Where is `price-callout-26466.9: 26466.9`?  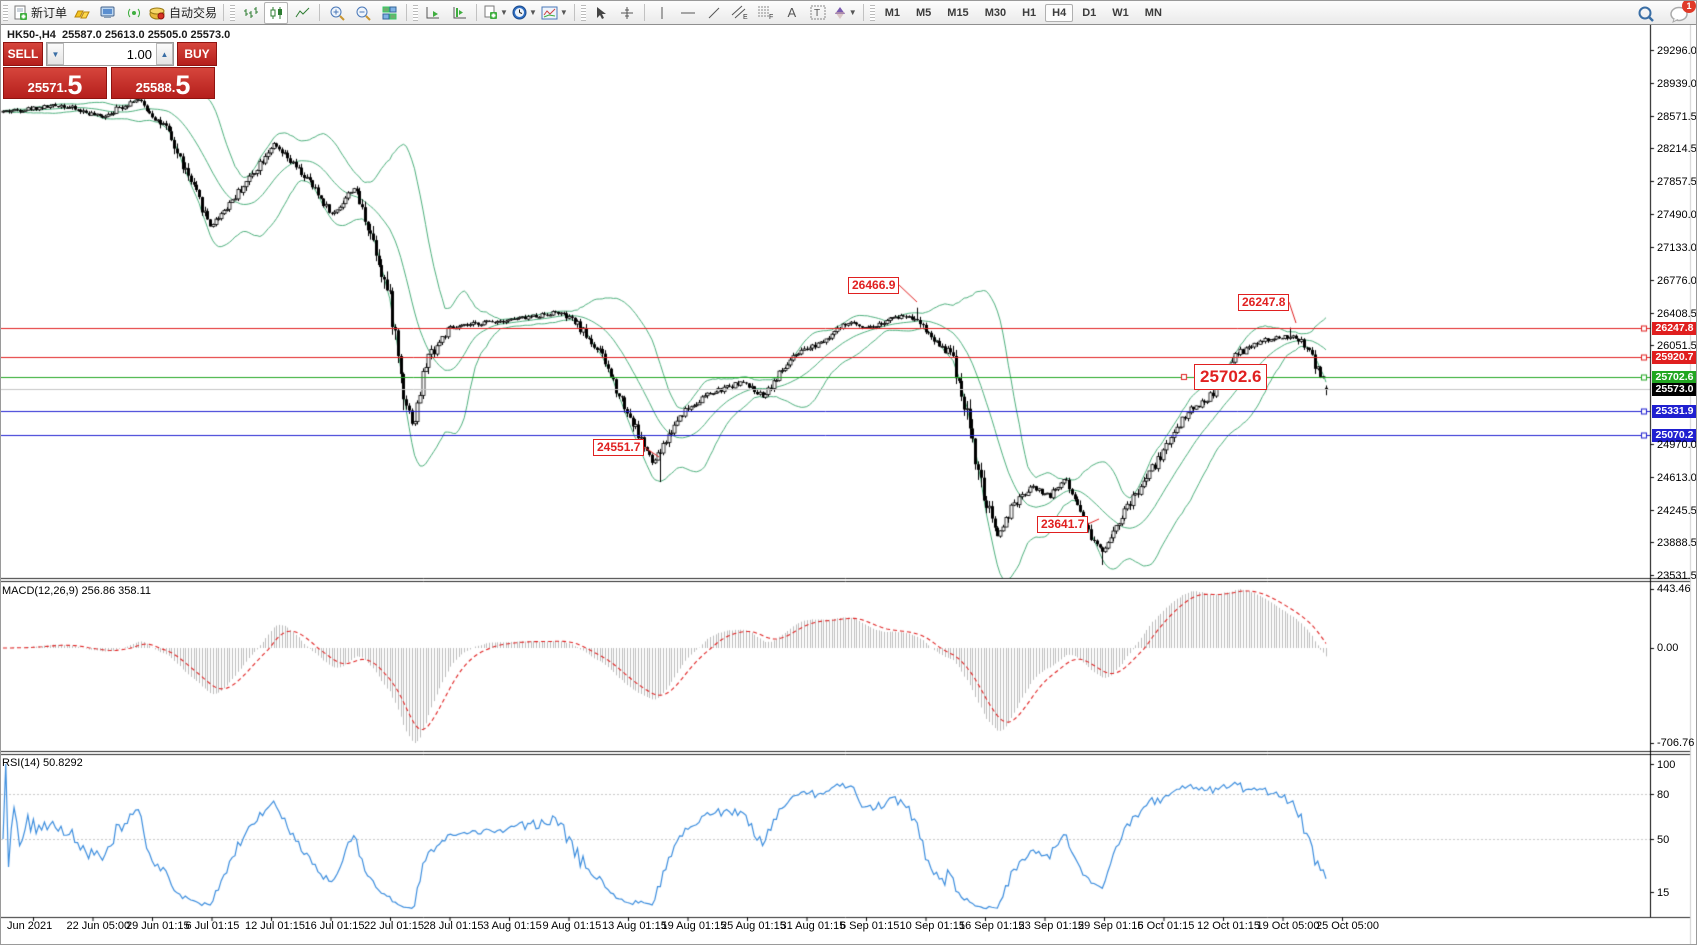 price-callout-26466.9: 26466.9 is located at coordinates (874, 285).